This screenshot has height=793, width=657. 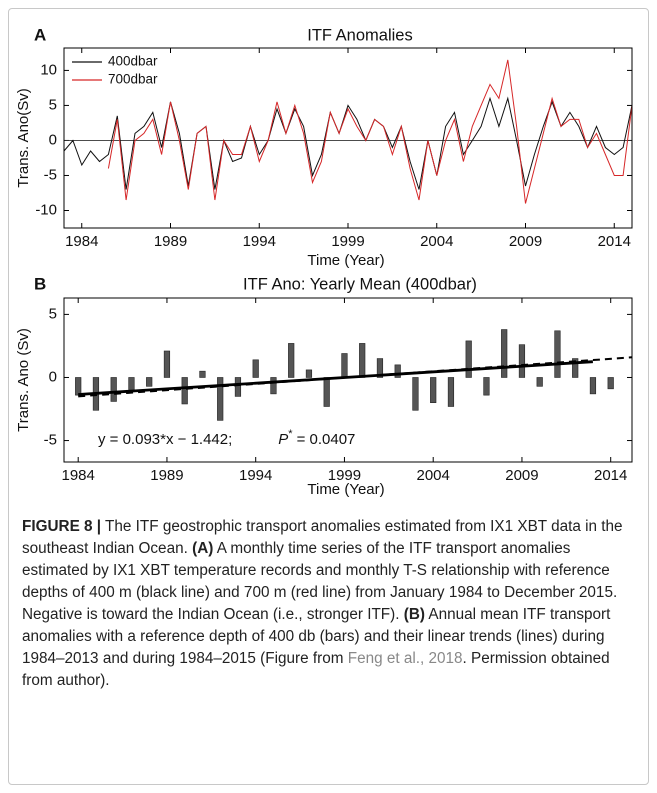 What do you see at coordinates (290, 434) in the screenshot?
I see `annotation-part: *` at bounding box center [290, 434].